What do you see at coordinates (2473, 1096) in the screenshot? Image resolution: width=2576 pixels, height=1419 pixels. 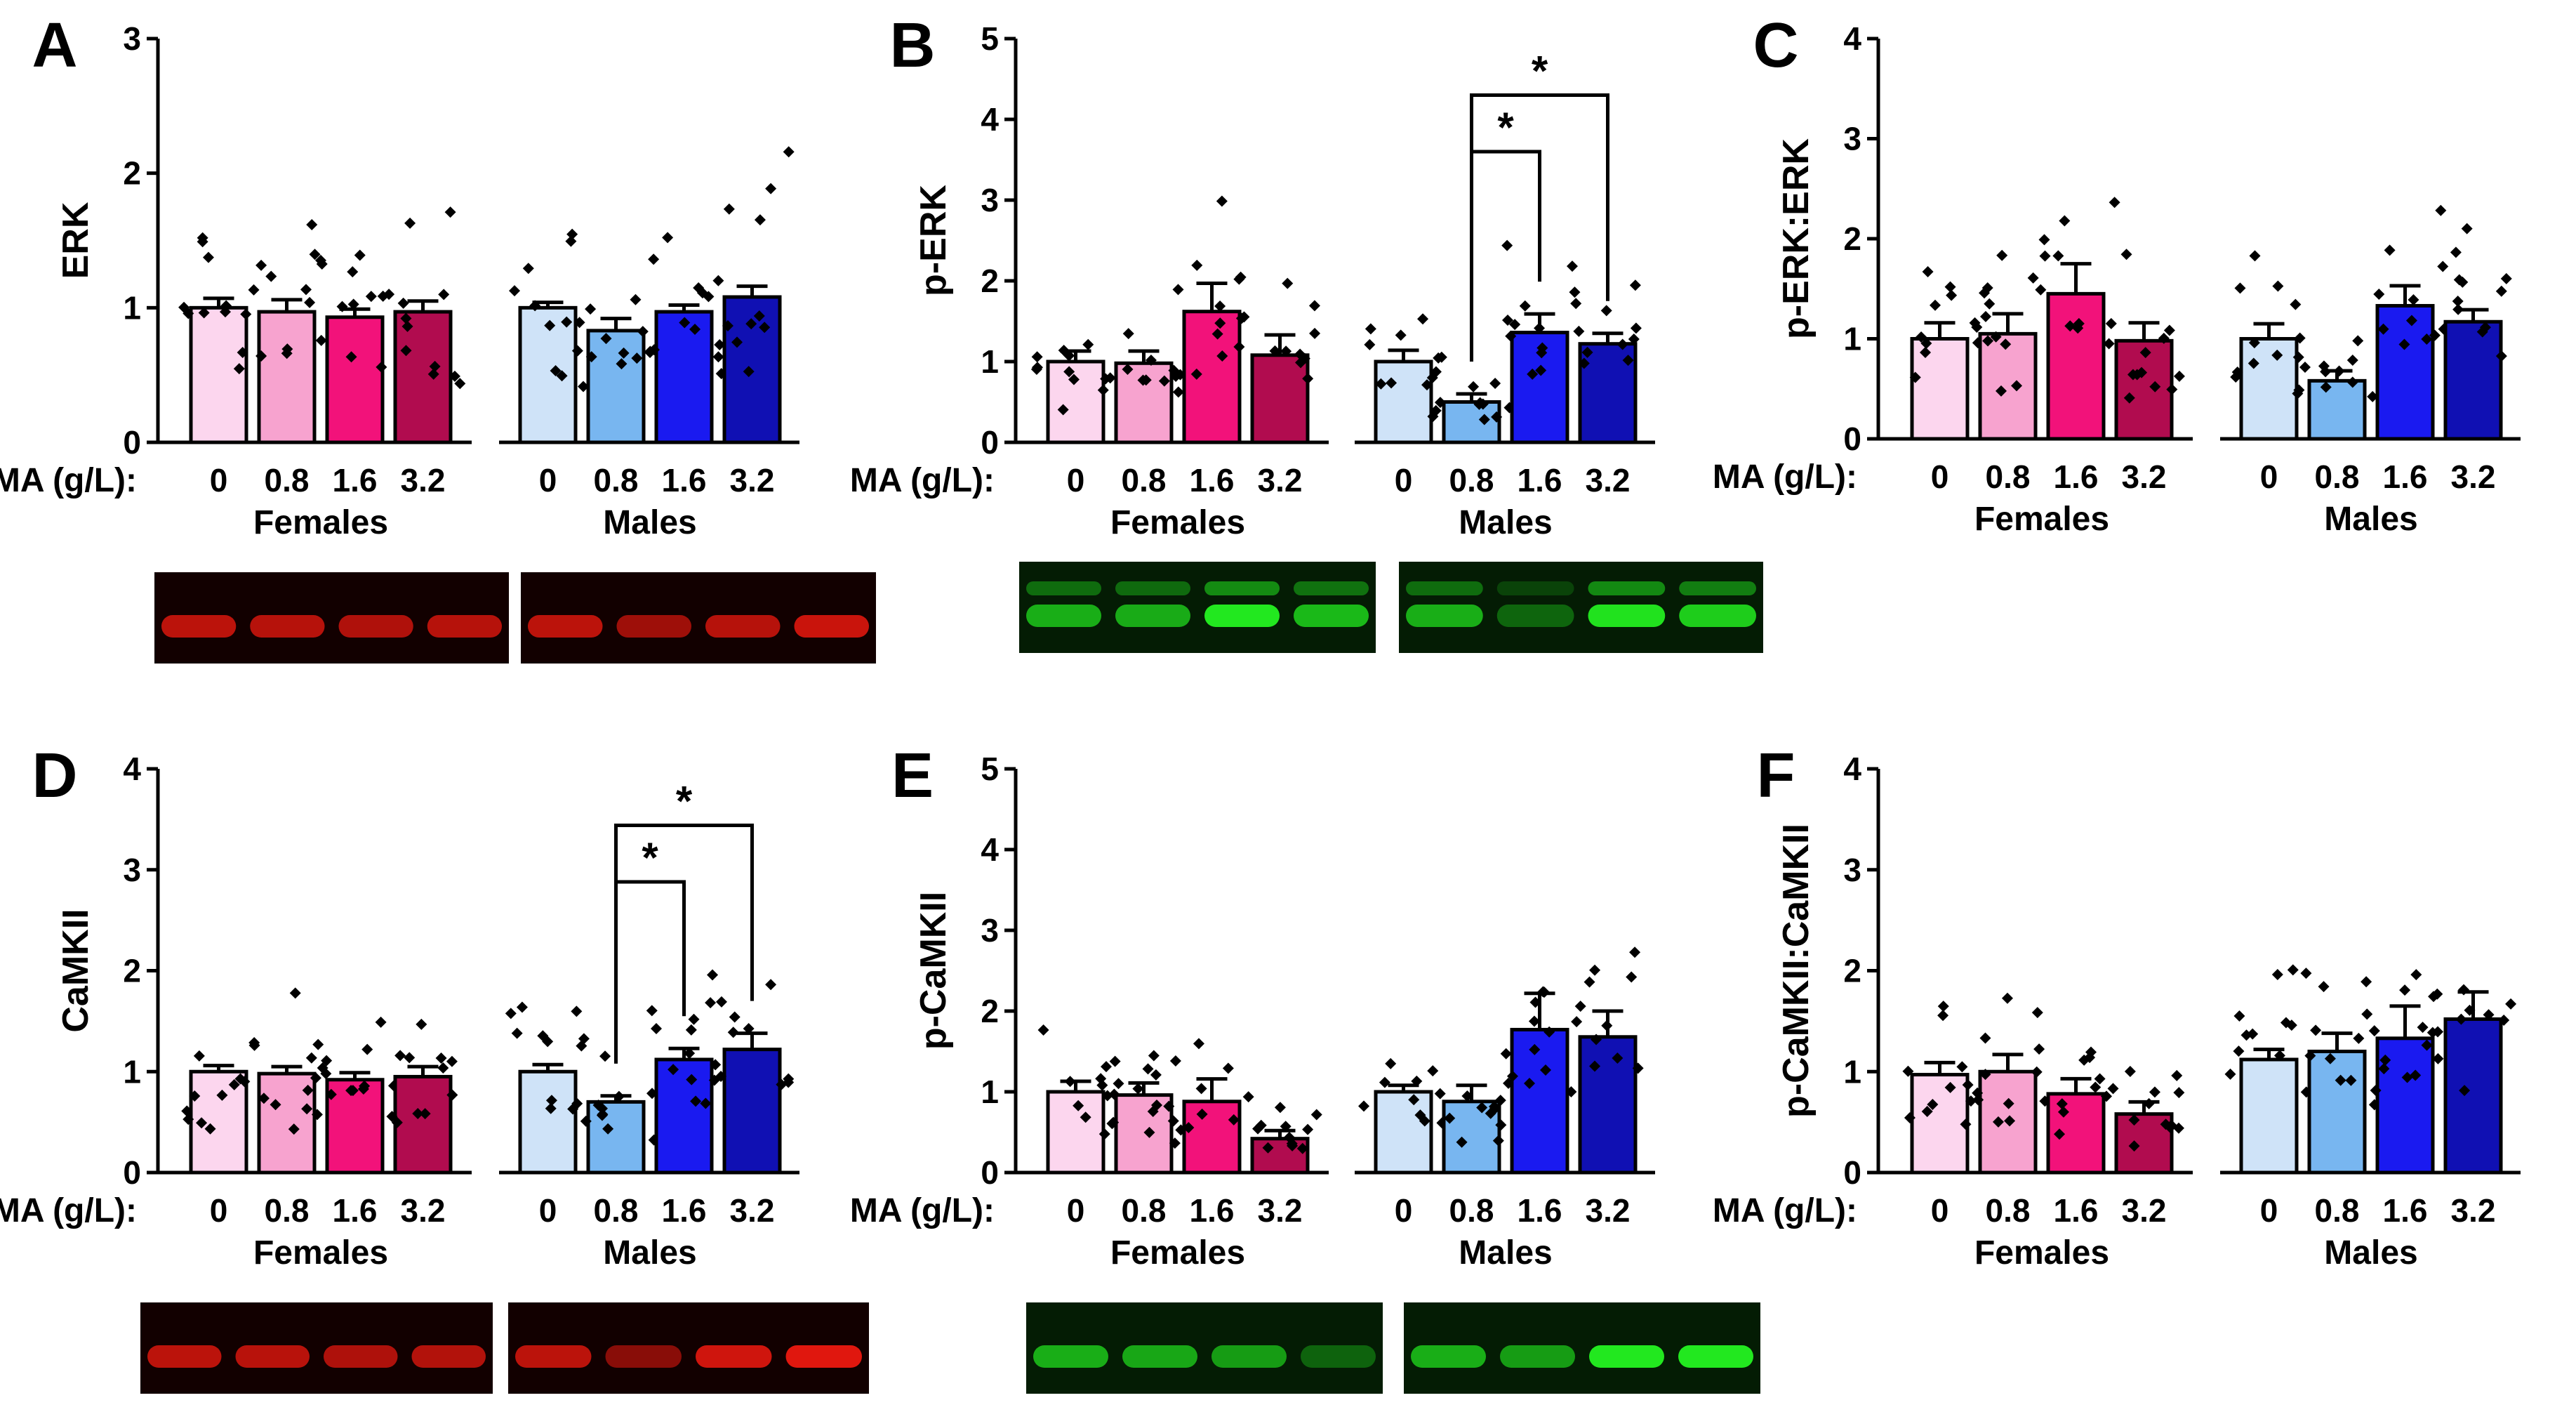 I see `bar-males-3.2` at bounding box center [2473, 1096].